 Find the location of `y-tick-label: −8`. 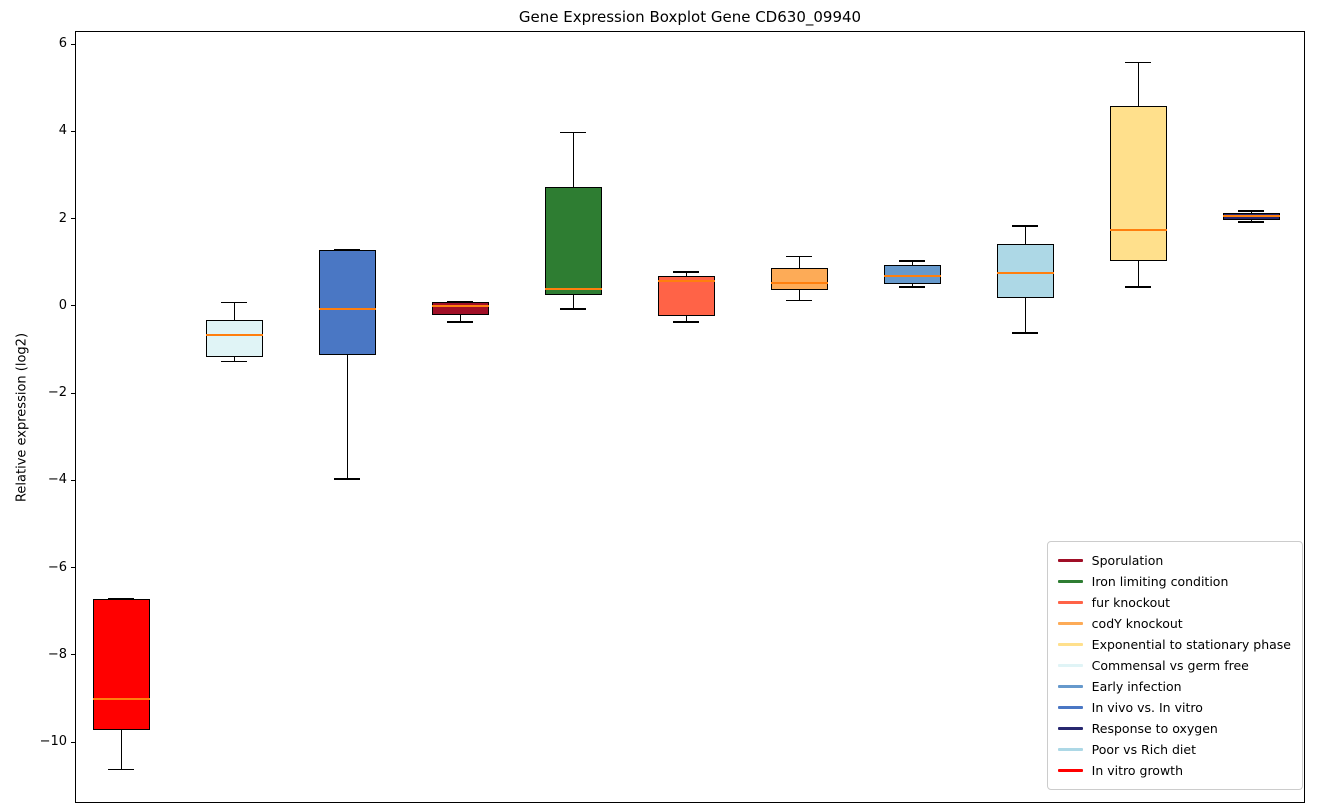

y-tick-label: −8 is located at coordinates (57, 654).